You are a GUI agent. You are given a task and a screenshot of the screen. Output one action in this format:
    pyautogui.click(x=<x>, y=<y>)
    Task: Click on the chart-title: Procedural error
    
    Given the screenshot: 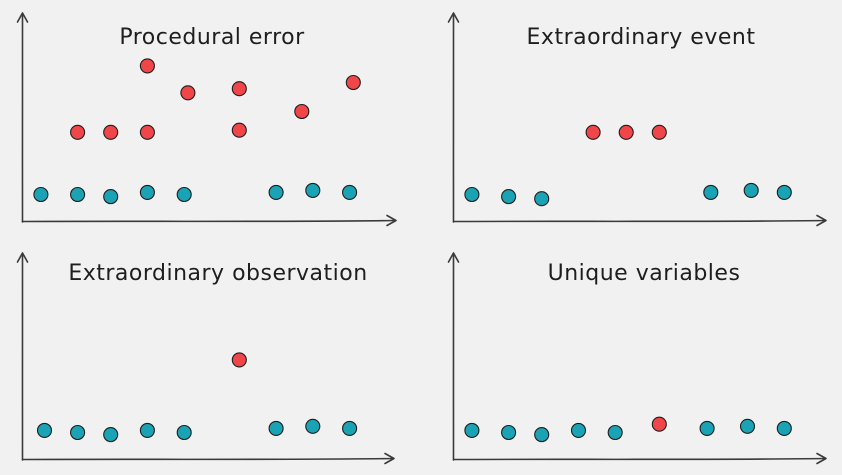 What is the action you would take?
    pyautogui.click(x=212, y=37)
    